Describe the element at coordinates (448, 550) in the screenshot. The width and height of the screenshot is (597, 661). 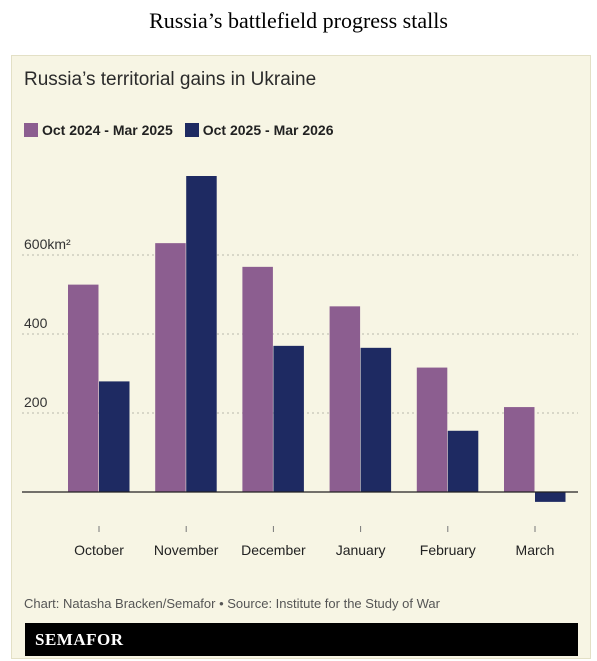
I see `x-tick-label: February` at that location.